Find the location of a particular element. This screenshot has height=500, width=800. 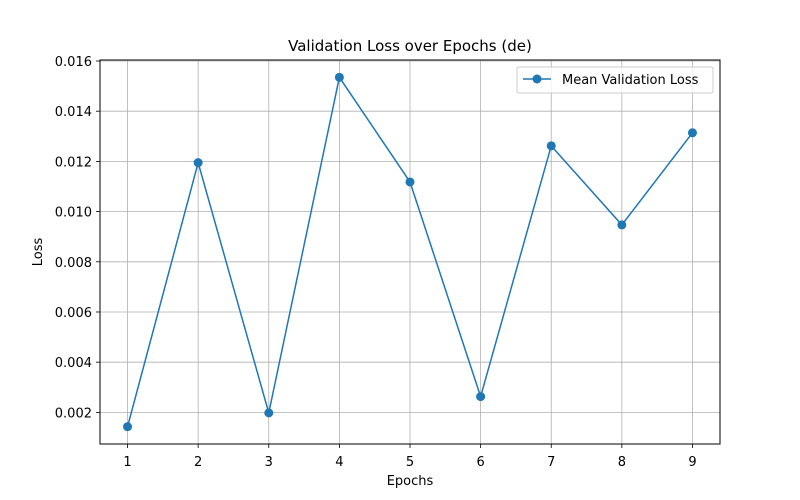

x-tick-label: 3 is located at coordinates (269, 462).